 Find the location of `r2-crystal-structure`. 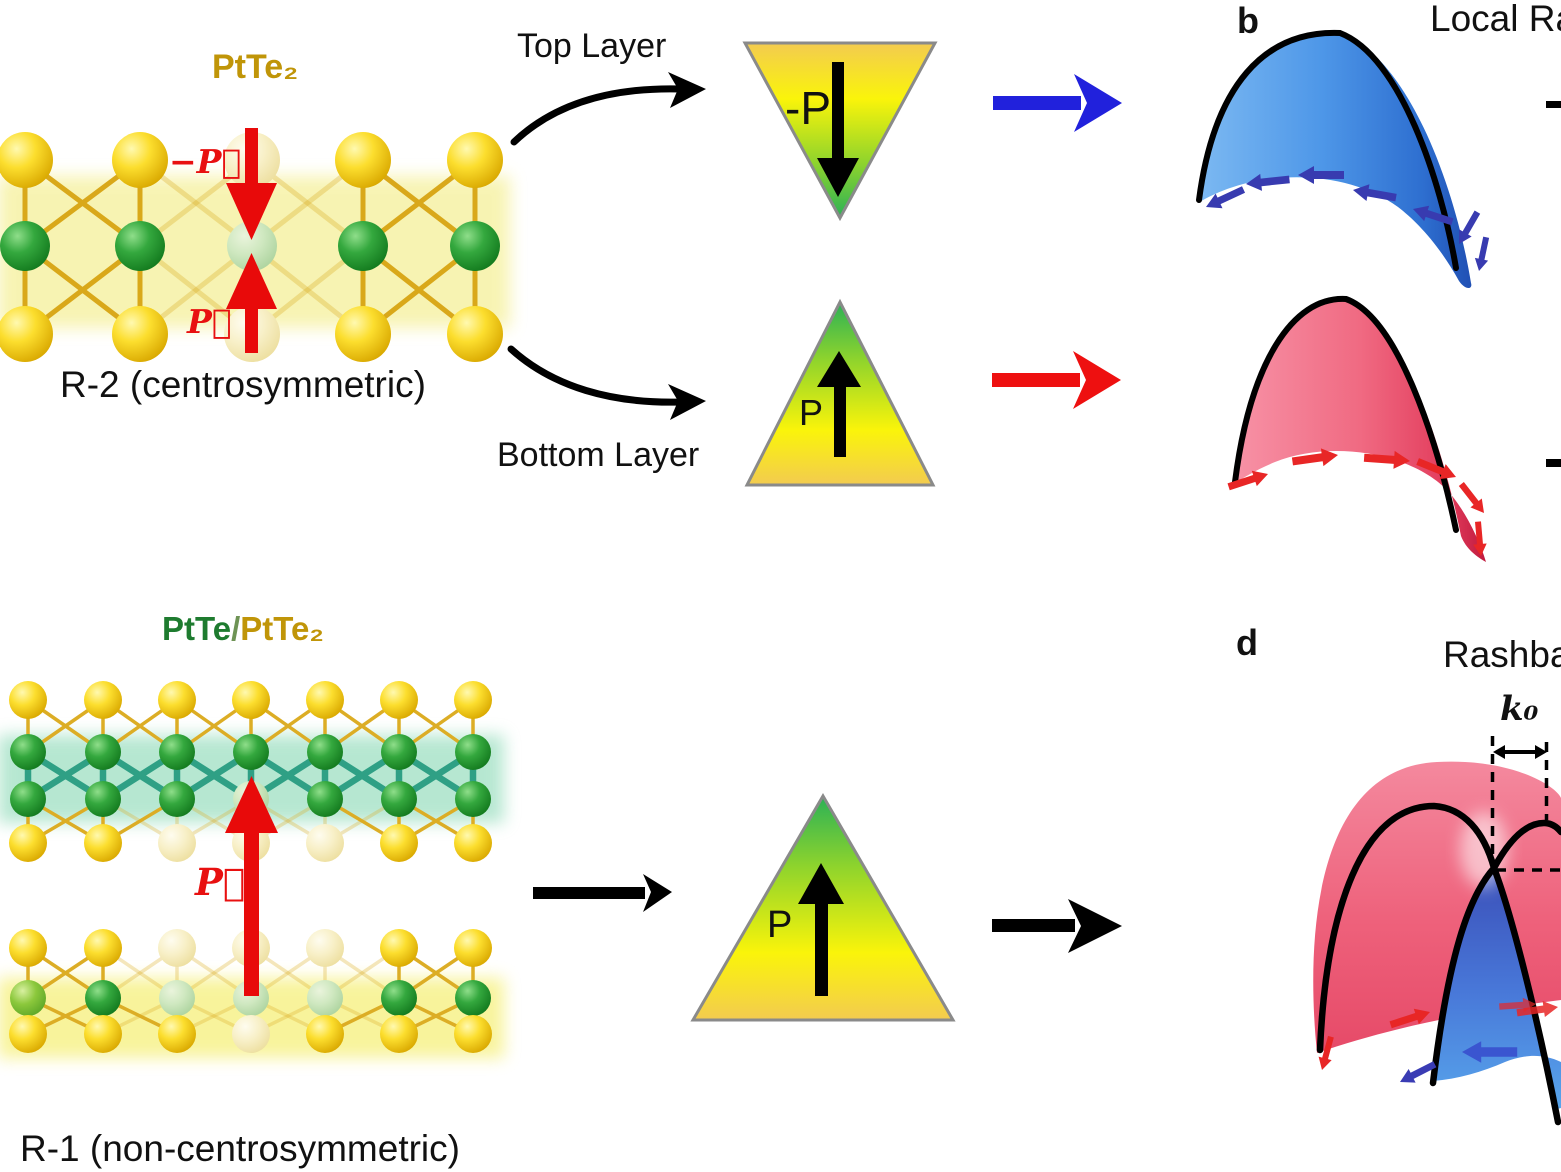

r2-crystal-structure is located at coordinates (251, 247).